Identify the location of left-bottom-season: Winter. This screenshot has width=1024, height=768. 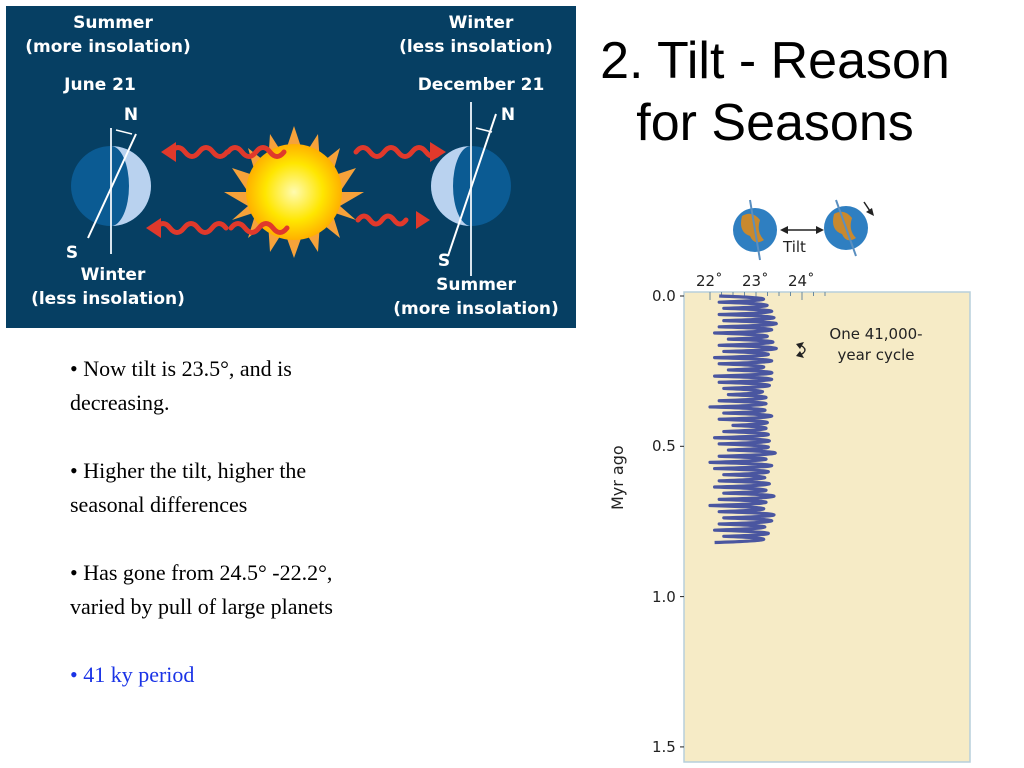
(113, 275).